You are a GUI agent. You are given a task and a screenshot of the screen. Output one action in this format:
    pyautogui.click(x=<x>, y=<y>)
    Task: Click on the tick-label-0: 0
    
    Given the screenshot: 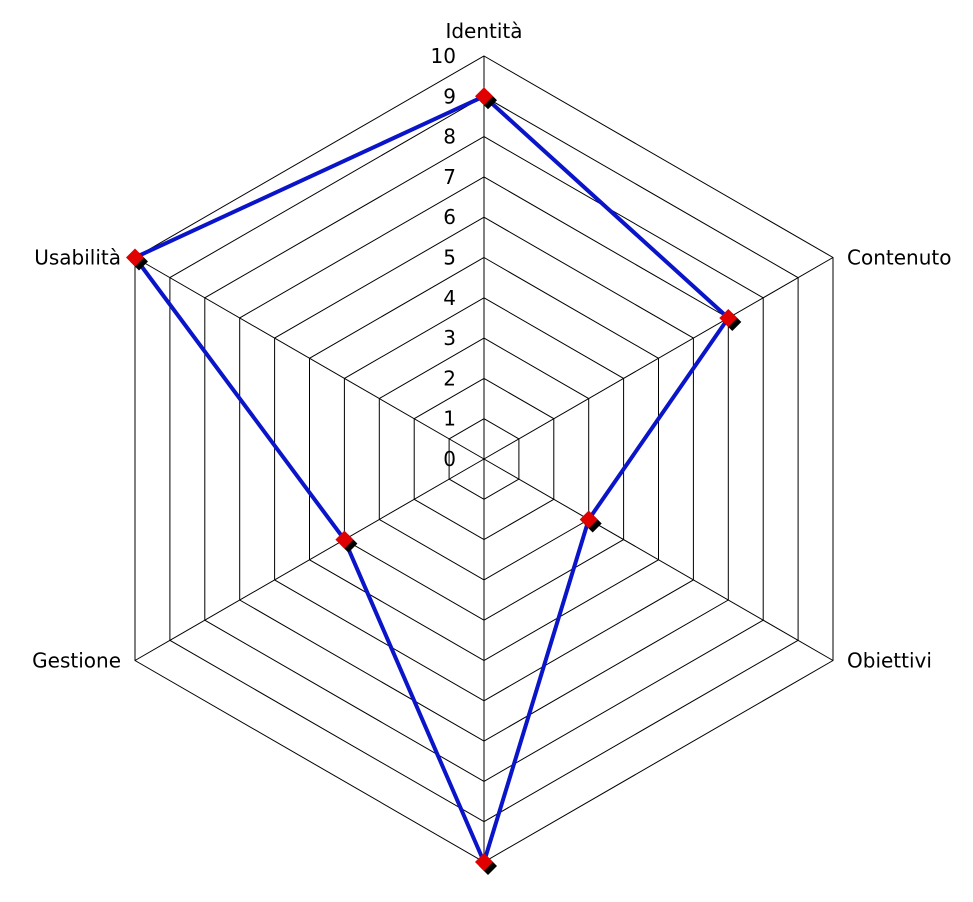 What is the action you would take?
    pyautogui.click(x=449, y=459)
    